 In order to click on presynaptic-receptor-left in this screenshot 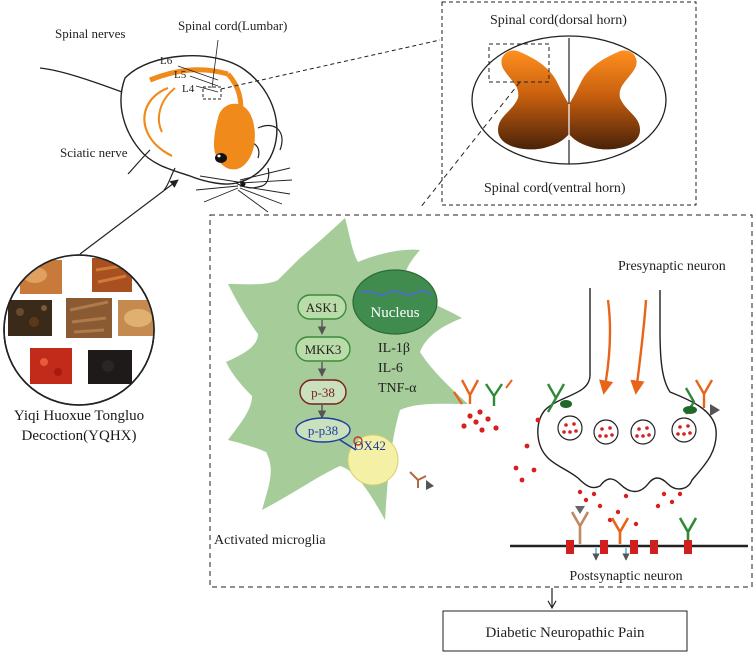, I will do `click(559, 398)`.